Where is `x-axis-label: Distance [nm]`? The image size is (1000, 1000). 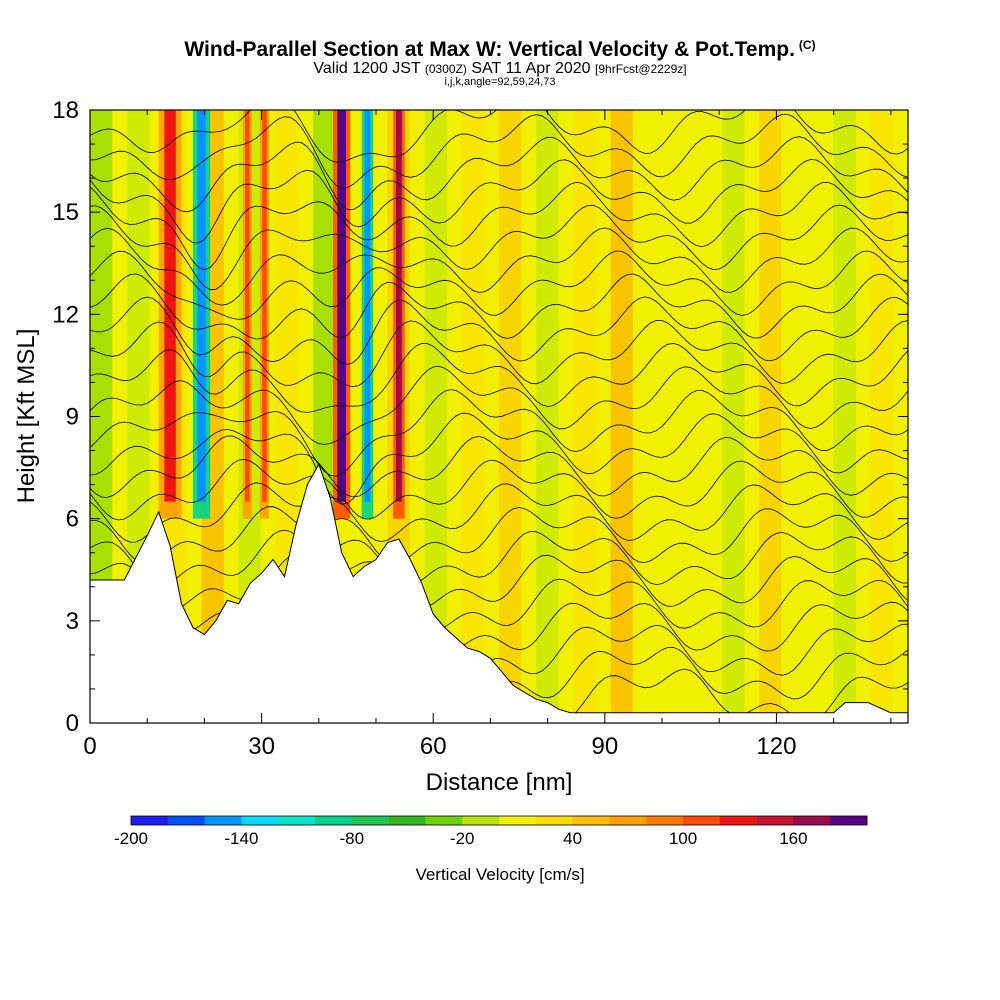 x-axis-label: Distance [nm] is located at coordinates (499, 782).